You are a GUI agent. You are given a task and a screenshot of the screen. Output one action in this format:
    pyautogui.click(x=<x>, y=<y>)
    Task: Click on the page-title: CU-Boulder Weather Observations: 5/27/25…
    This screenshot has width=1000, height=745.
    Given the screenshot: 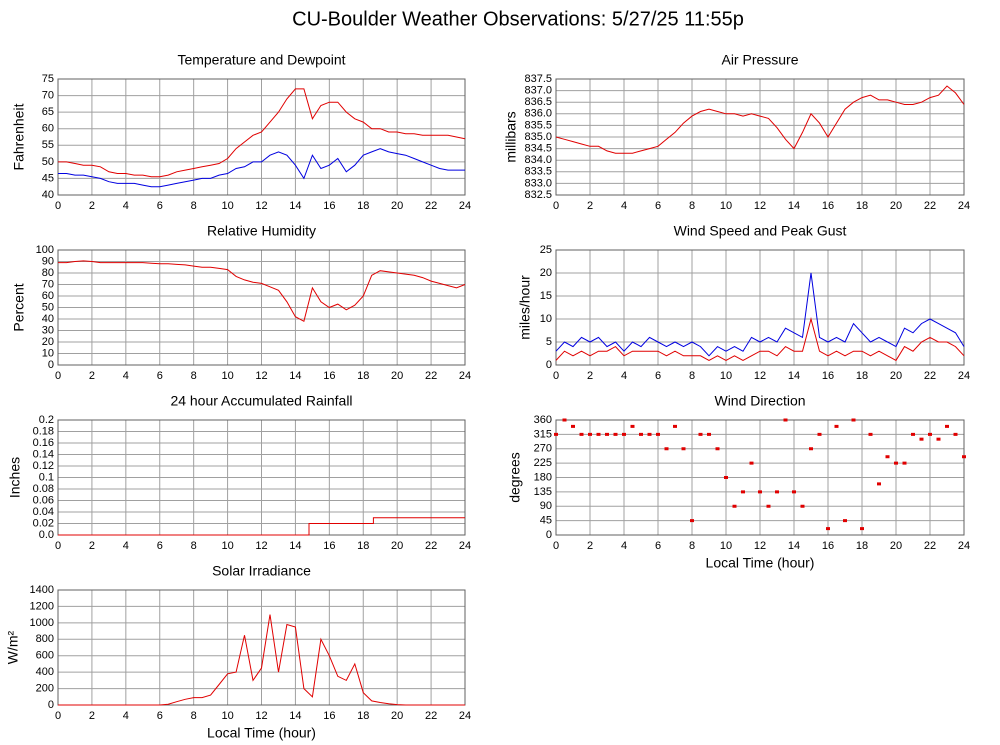 What is the action you would take?
    pyautogui.click(x=518, y=19)
    